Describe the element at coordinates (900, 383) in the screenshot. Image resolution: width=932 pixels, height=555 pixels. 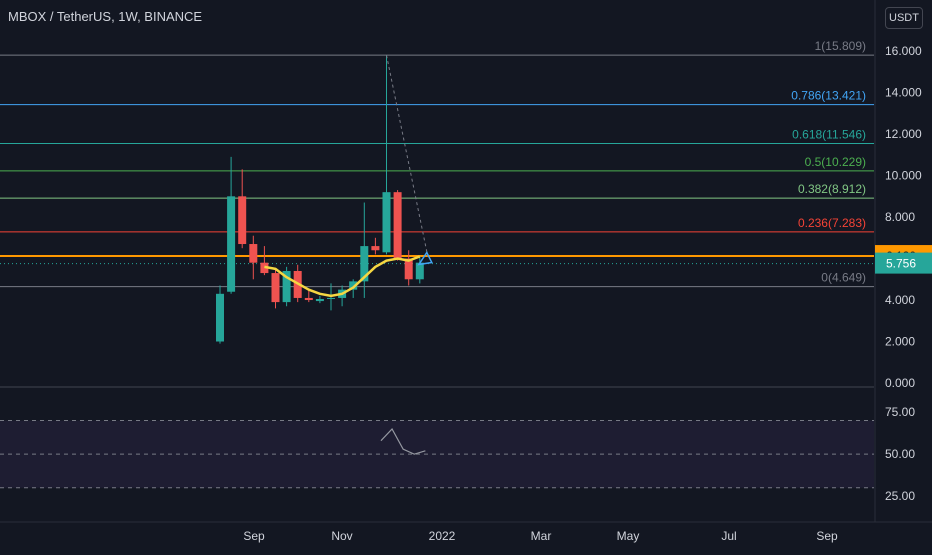
I see `price-tick-label: 0.000` at that location.